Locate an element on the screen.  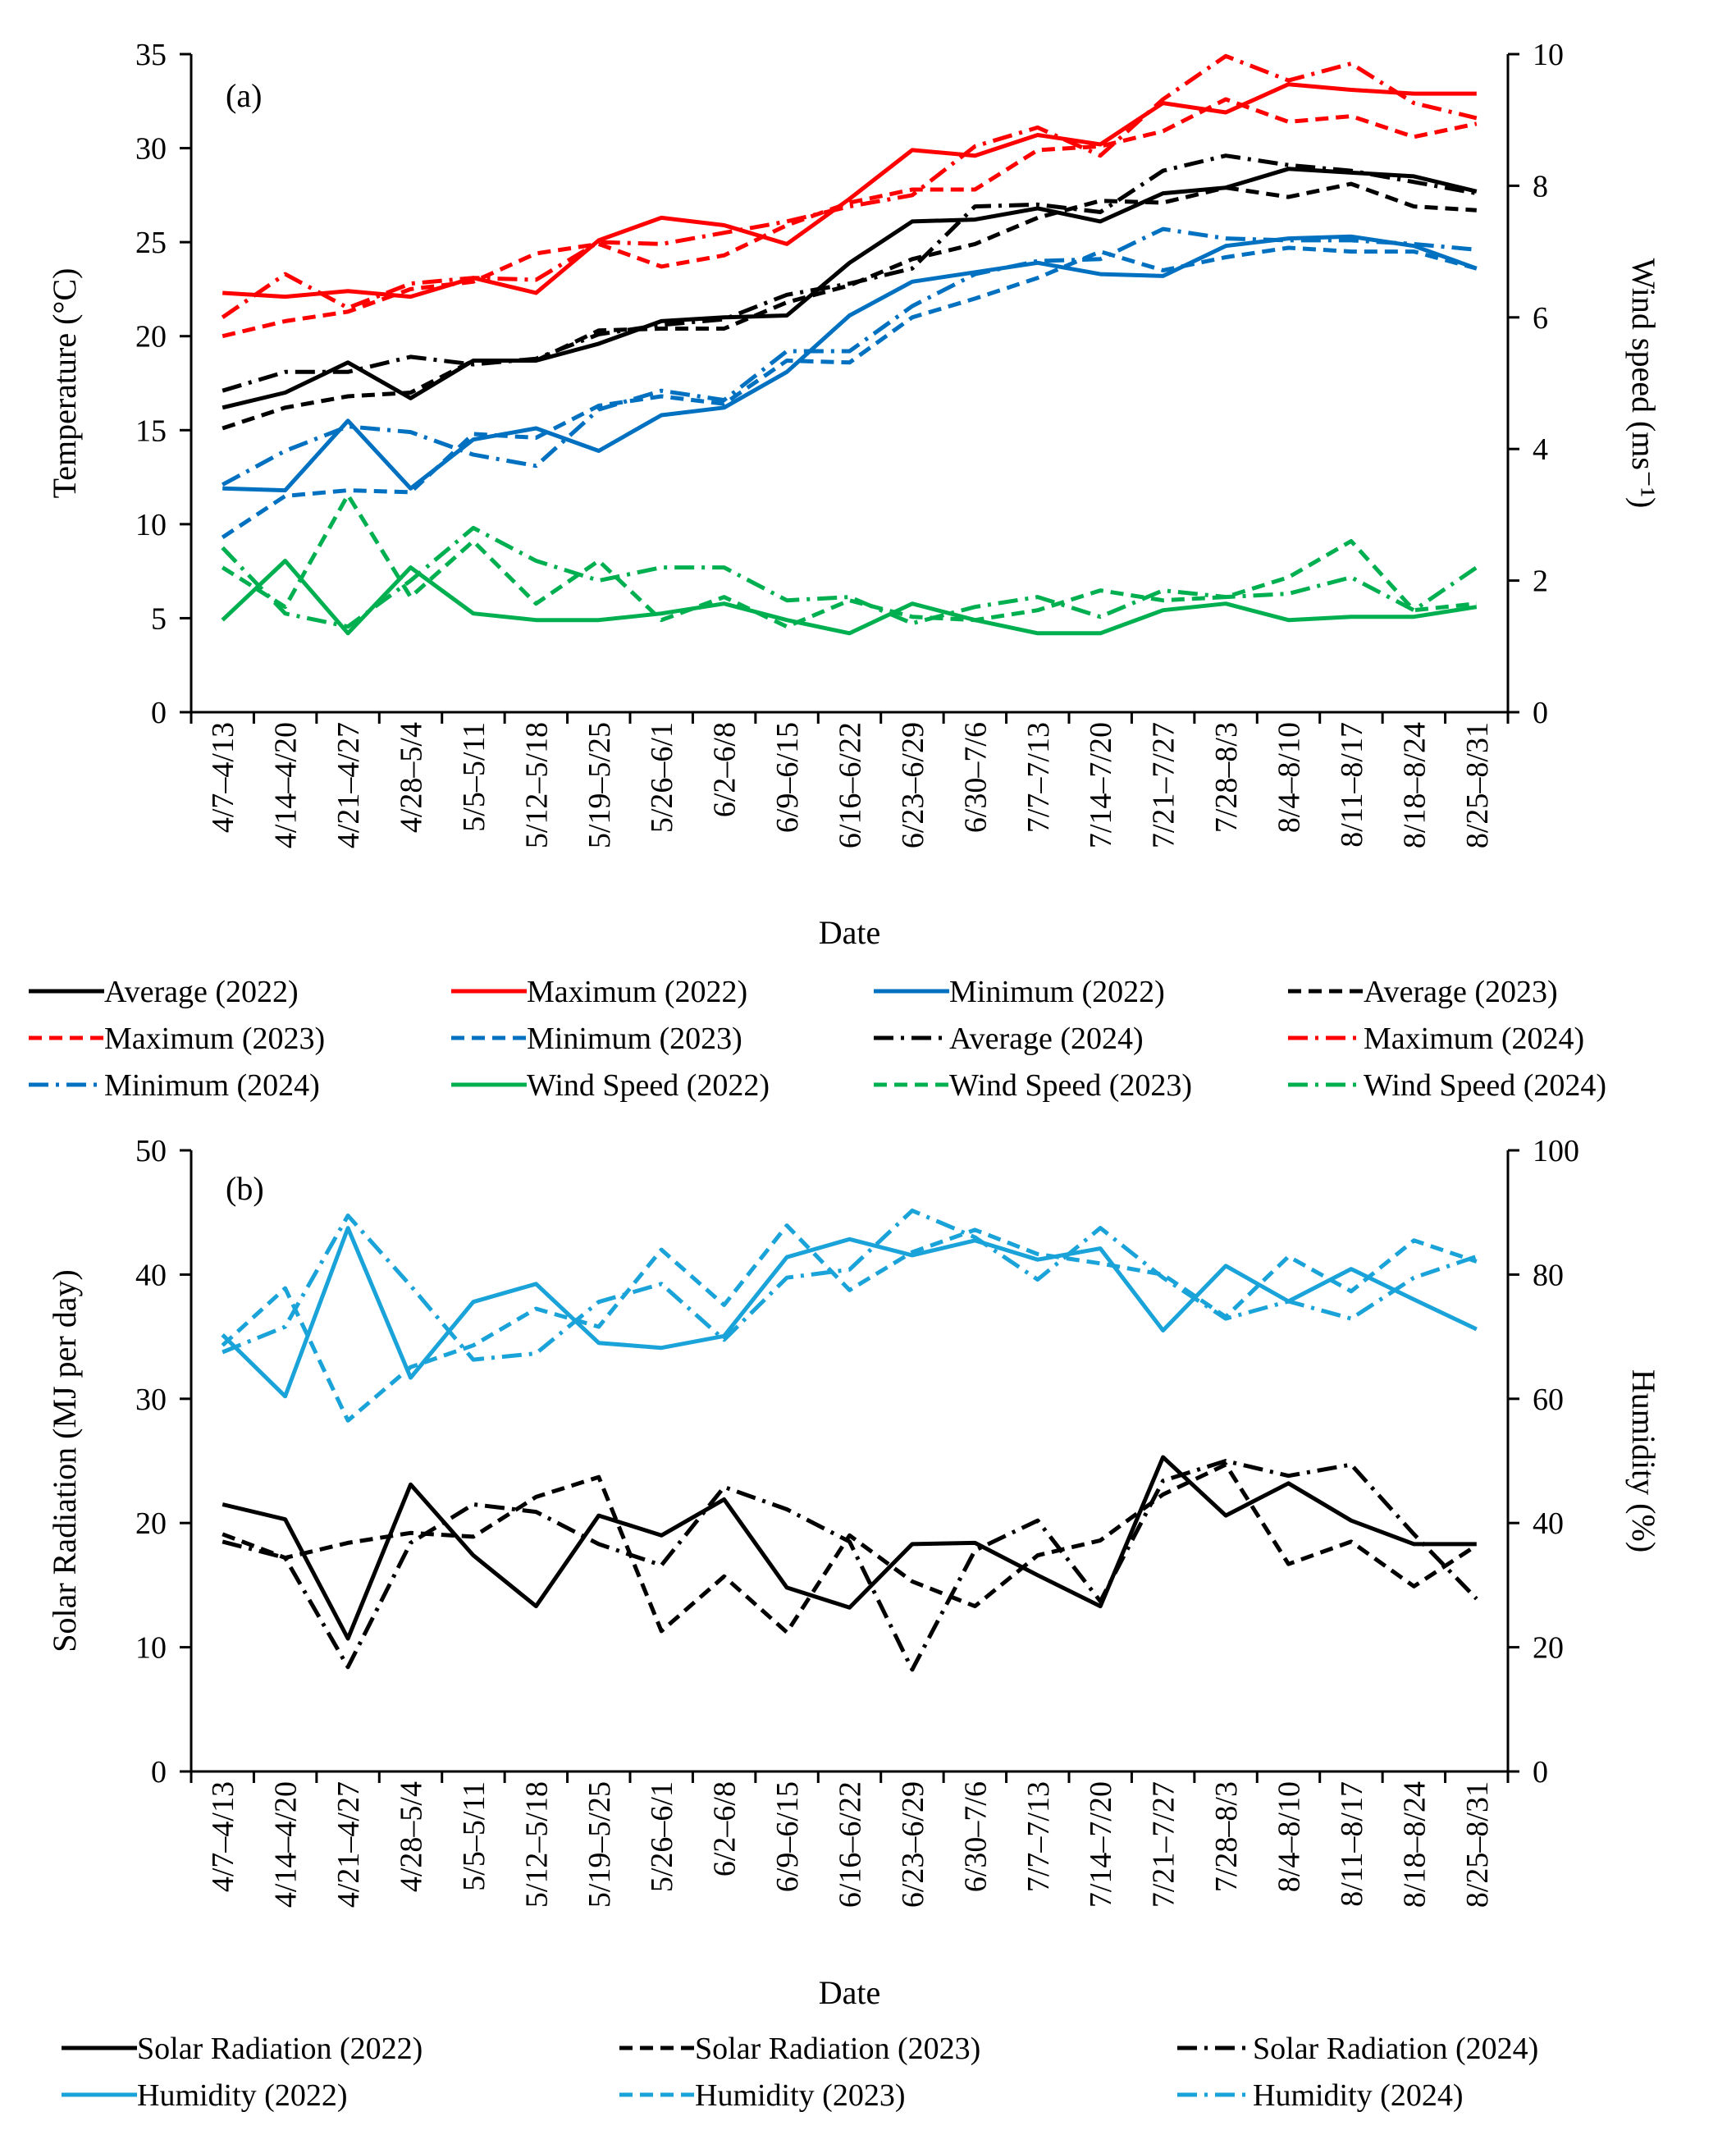
x-tick-label: 6/9–6/15 is located at coordinates (787, 1837).